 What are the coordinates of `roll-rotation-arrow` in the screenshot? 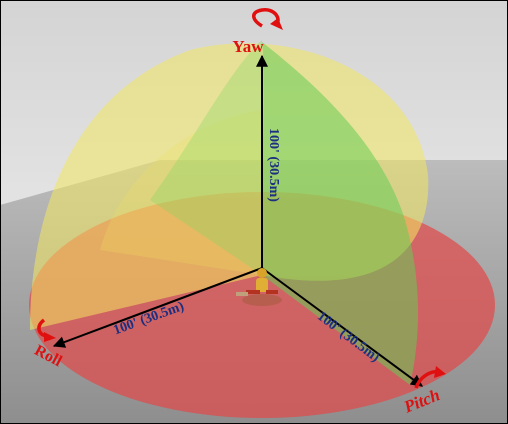 It's located at (46, 330).